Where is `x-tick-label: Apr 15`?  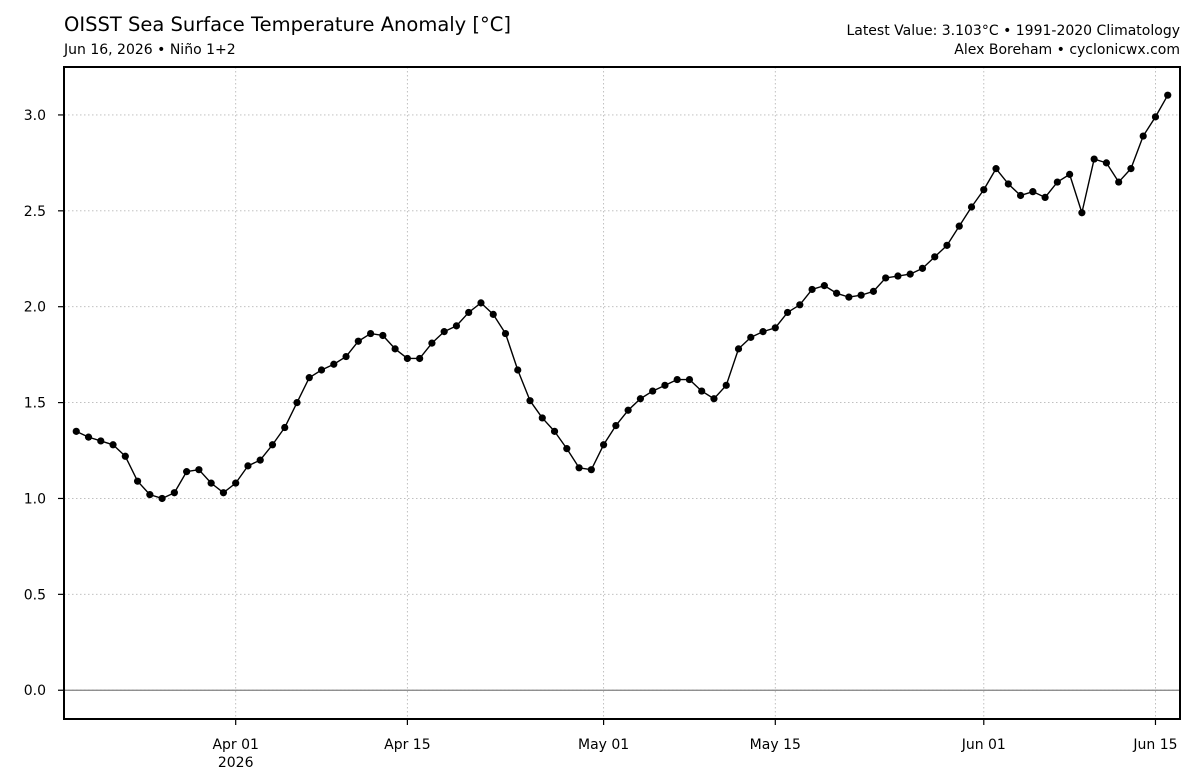 x-tick-label: Apr 15 is located at coordinates (407, 745).